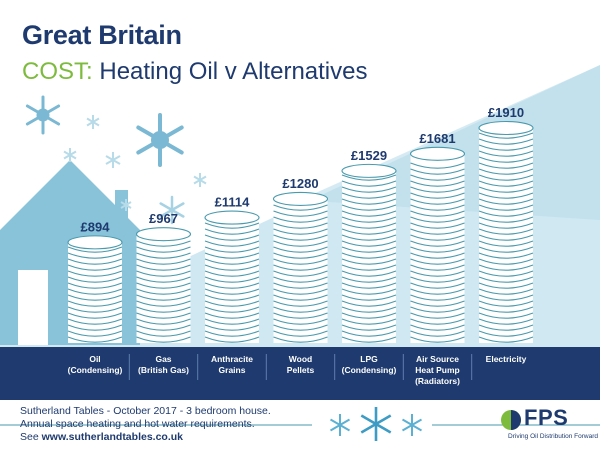 The width and height of the screenshot is (600, 450). Describe the element at coordinates (112, 437) in the screenshot. I see `website-link: www.sutherlandtables.co.uk` at that location.